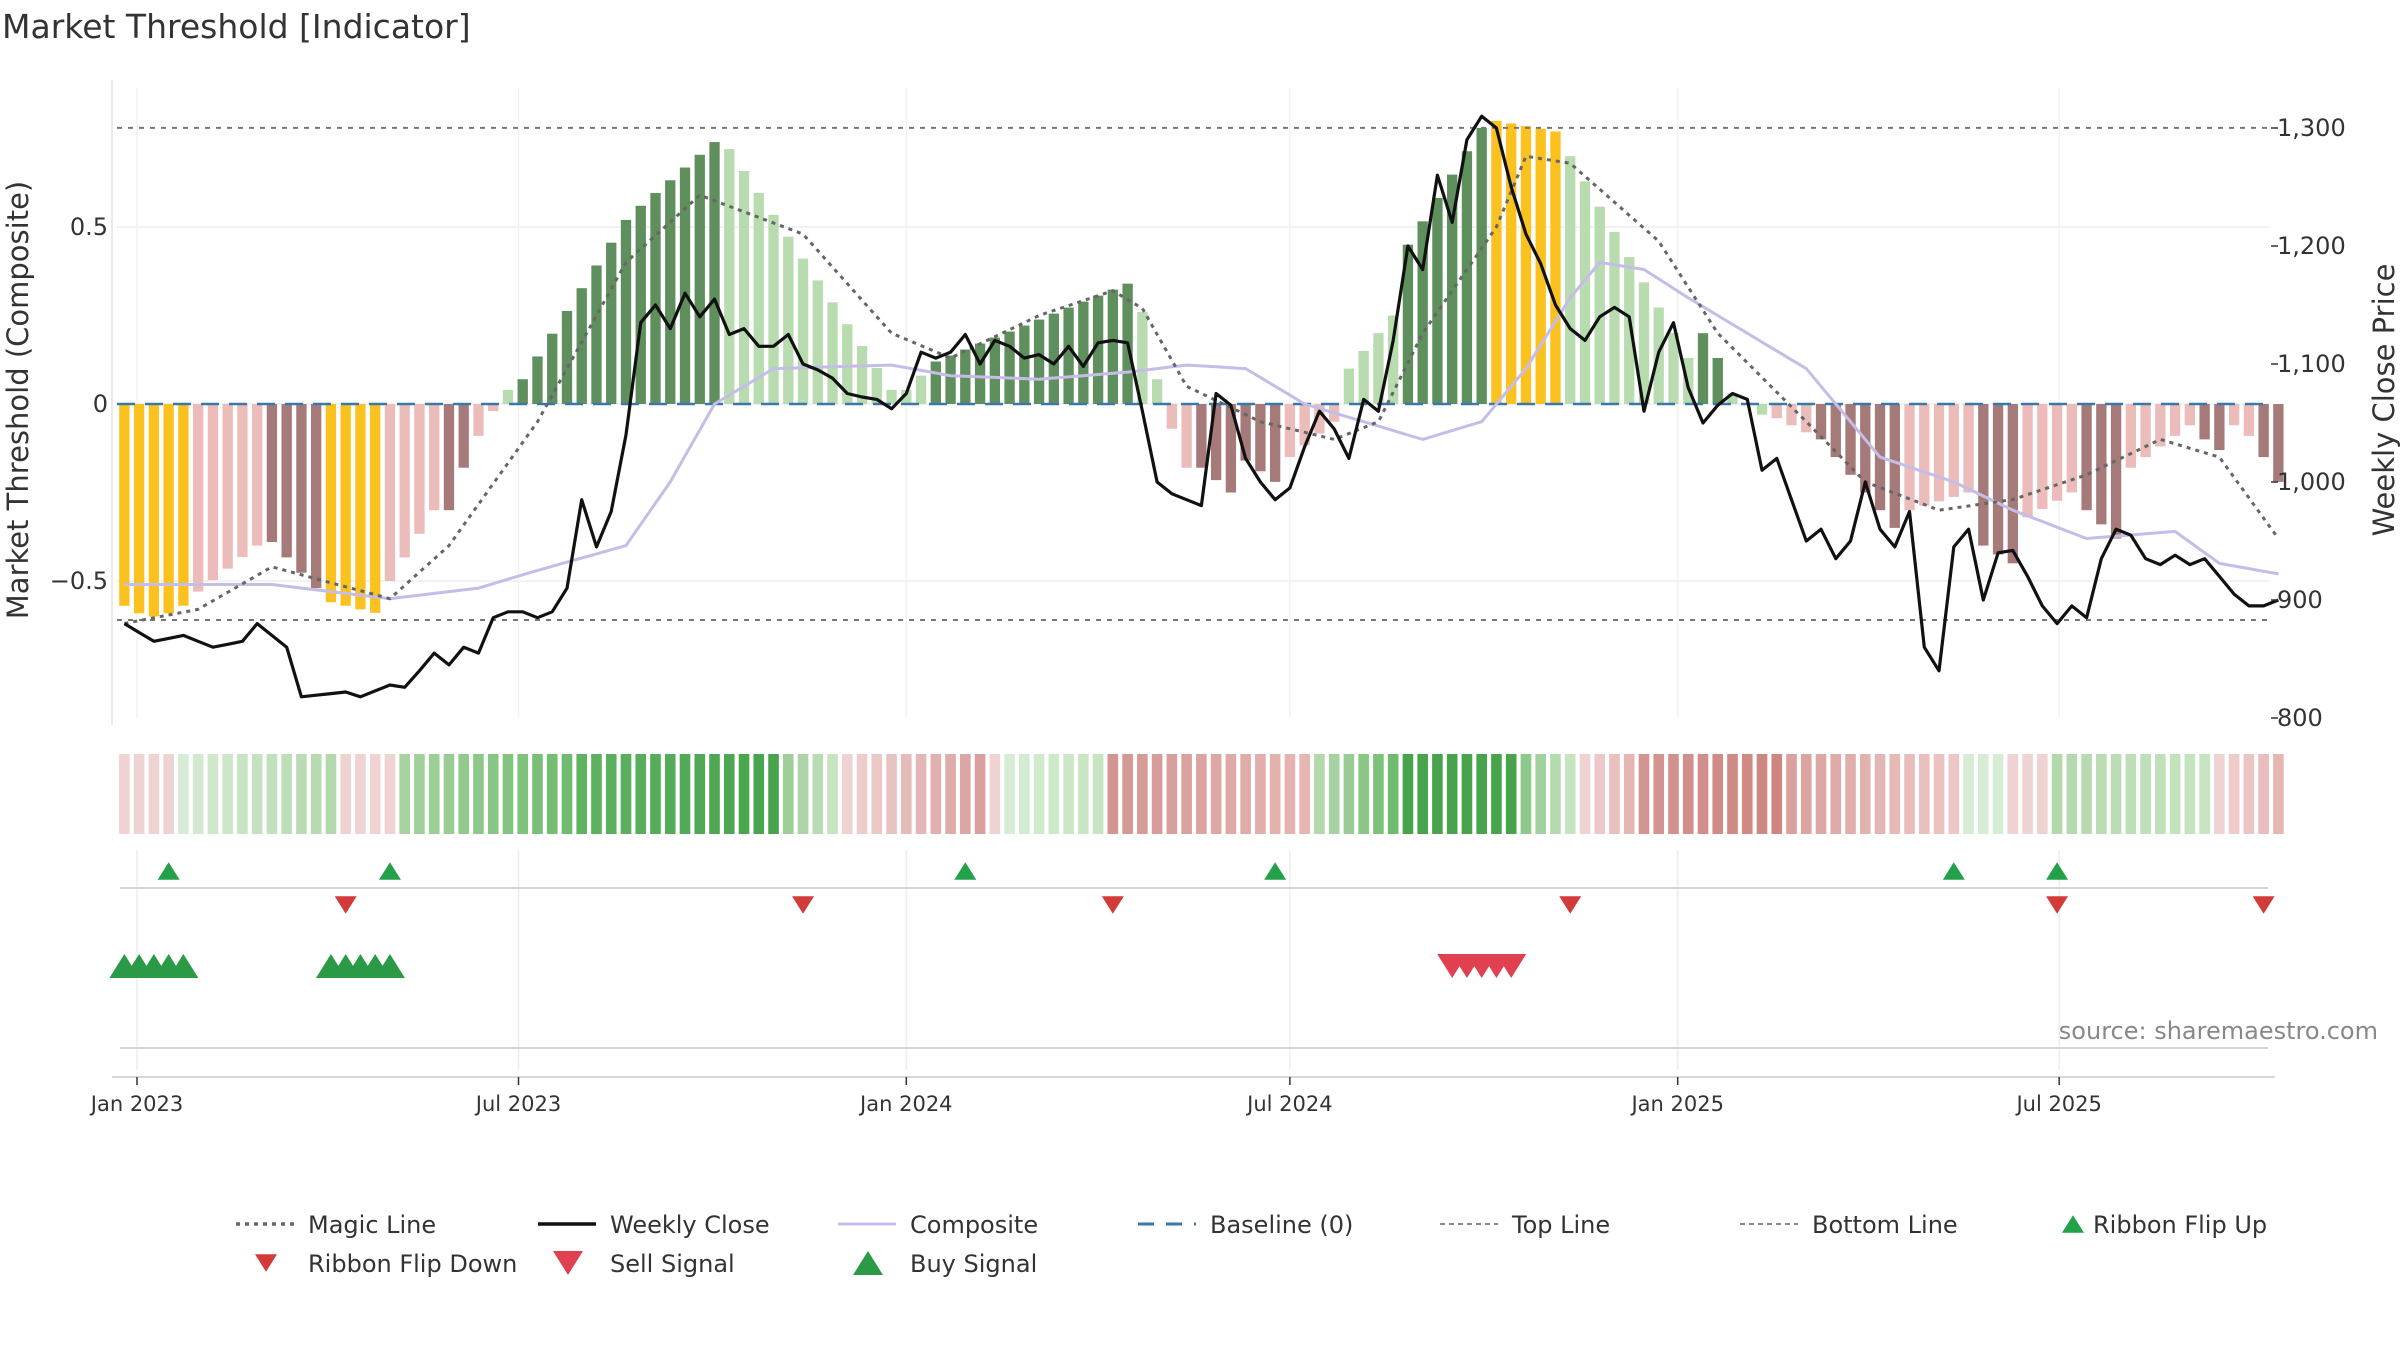 Image resolution: width=2400 pixels, height=1350 pixels. I want to click on legend-item-1: Weekly Close, so click(654, 1225).